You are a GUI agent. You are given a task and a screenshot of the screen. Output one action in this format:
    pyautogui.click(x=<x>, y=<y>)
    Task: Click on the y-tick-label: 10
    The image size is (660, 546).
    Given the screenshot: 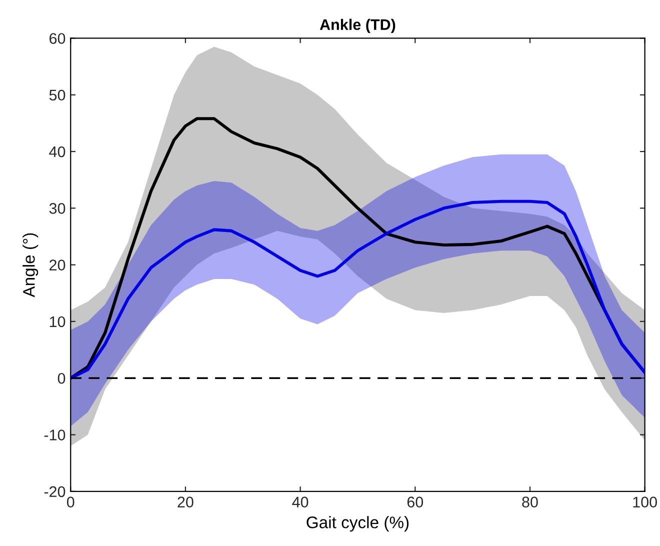 What is the action you would take?
    pyautogui.click(x=58, y=322)
    